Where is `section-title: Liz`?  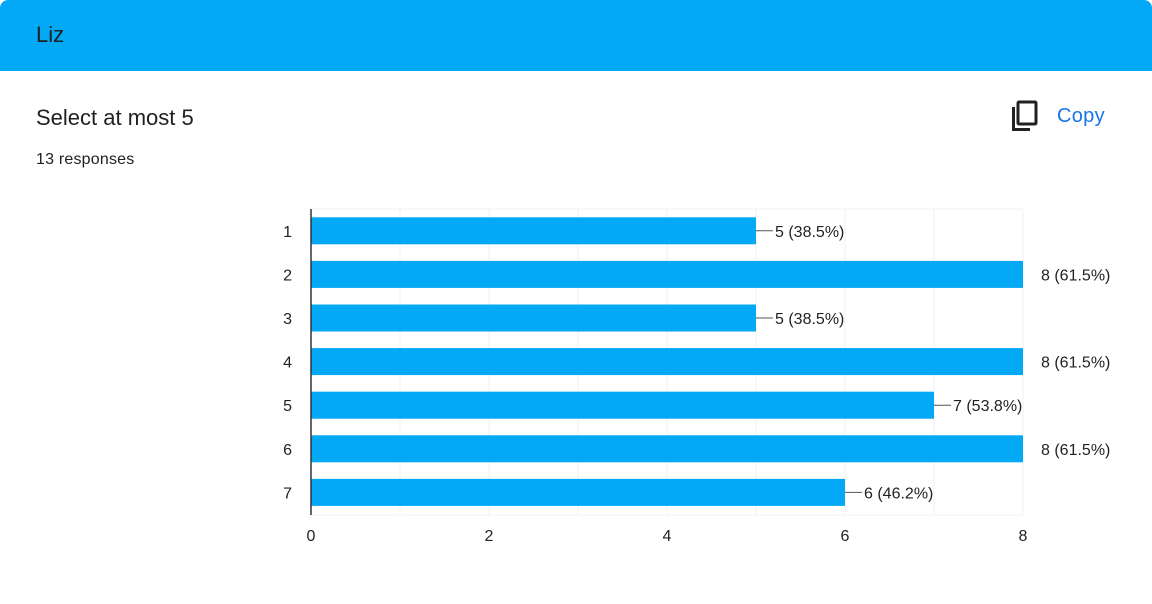
section-title: Liz is located at coordinates (50, 34).